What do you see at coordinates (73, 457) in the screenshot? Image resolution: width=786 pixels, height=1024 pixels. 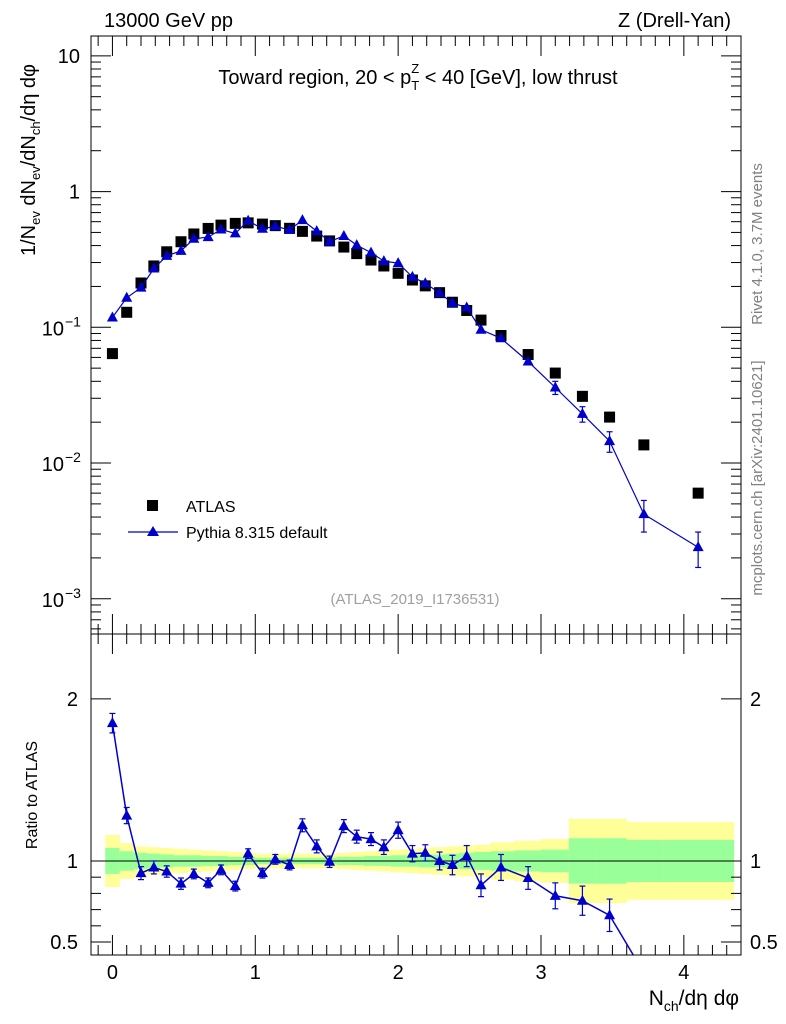 I see `main-y-tick-exponent: −2` at bounding box center [73, 457].